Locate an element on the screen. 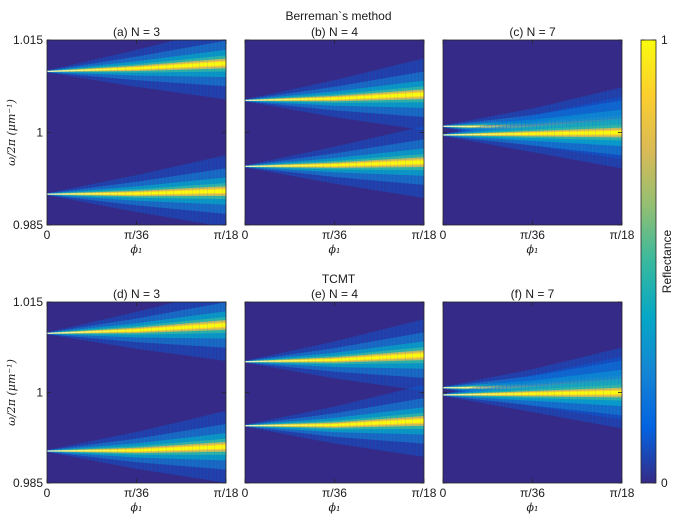  section-title-tcmt: TCMT is located at coordinates (338, 279).